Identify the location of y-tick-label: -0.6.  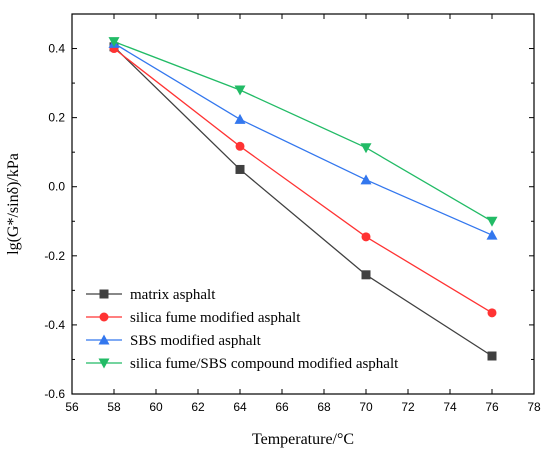
(54, 394).